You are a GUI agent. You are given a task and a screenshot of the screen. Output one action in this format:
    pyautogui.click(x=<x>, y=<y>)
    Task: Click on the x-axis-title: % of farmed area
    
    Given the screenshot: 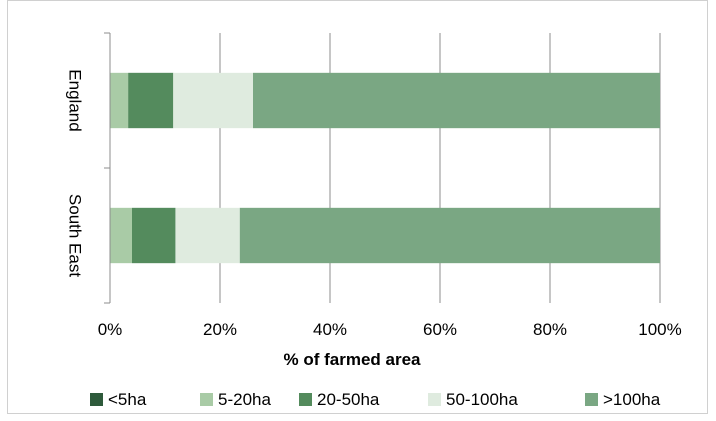 What is the action you would take?
    pyautogui.click(x=353, y=359)
    